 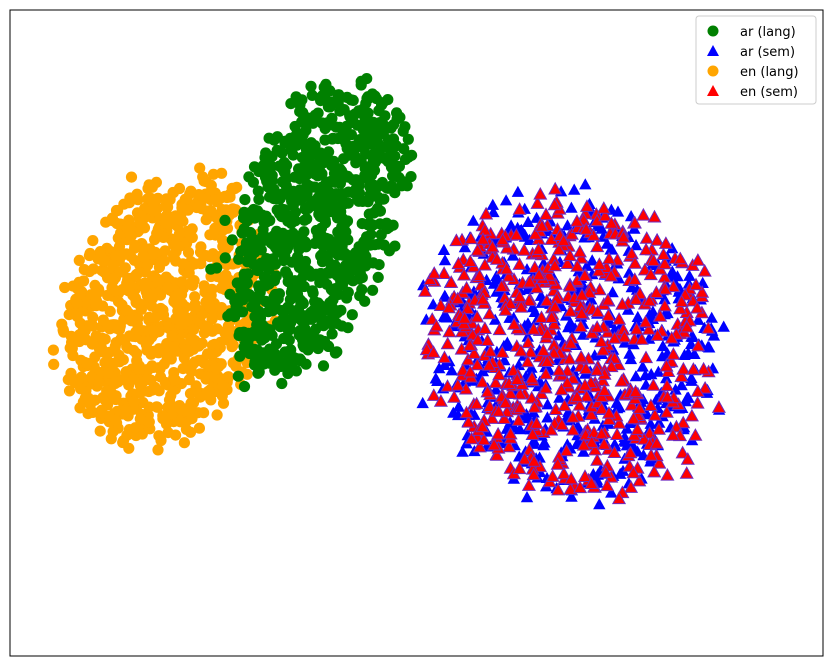 What do you see at coordinates (752, 92) in the screenshot?
I see `legend-item: en (sem)` at bounding box center [752, 92].